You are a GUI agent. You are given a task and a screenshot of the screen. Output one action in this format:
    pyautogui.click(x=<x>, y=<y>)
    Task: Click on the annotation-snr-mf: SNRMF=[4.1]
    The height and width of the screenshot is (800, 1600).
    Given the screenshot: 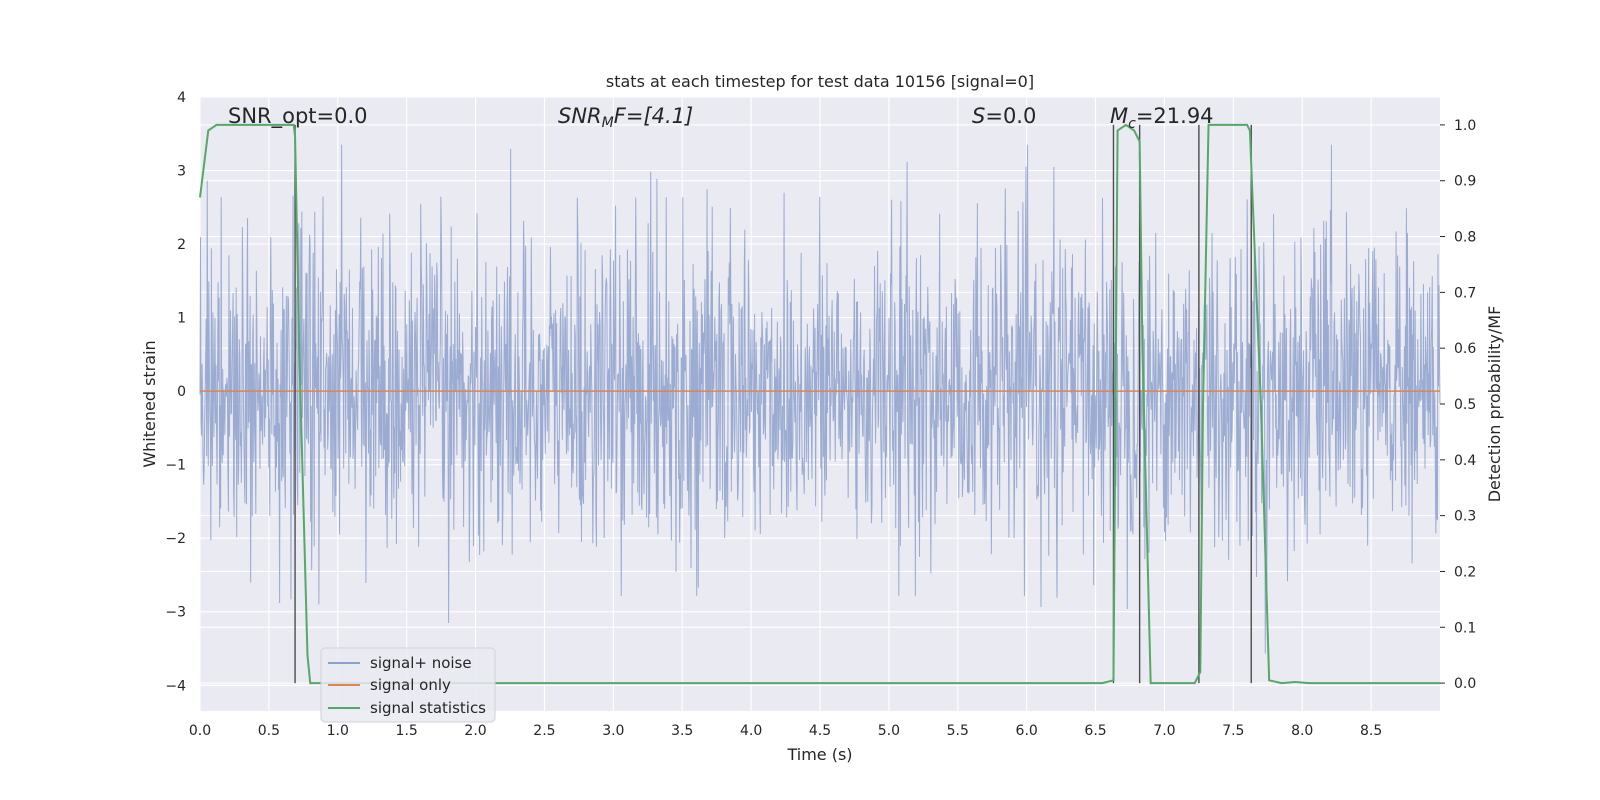 What is the action you would take?
    pyautogui.click(x=625, y=117)
    